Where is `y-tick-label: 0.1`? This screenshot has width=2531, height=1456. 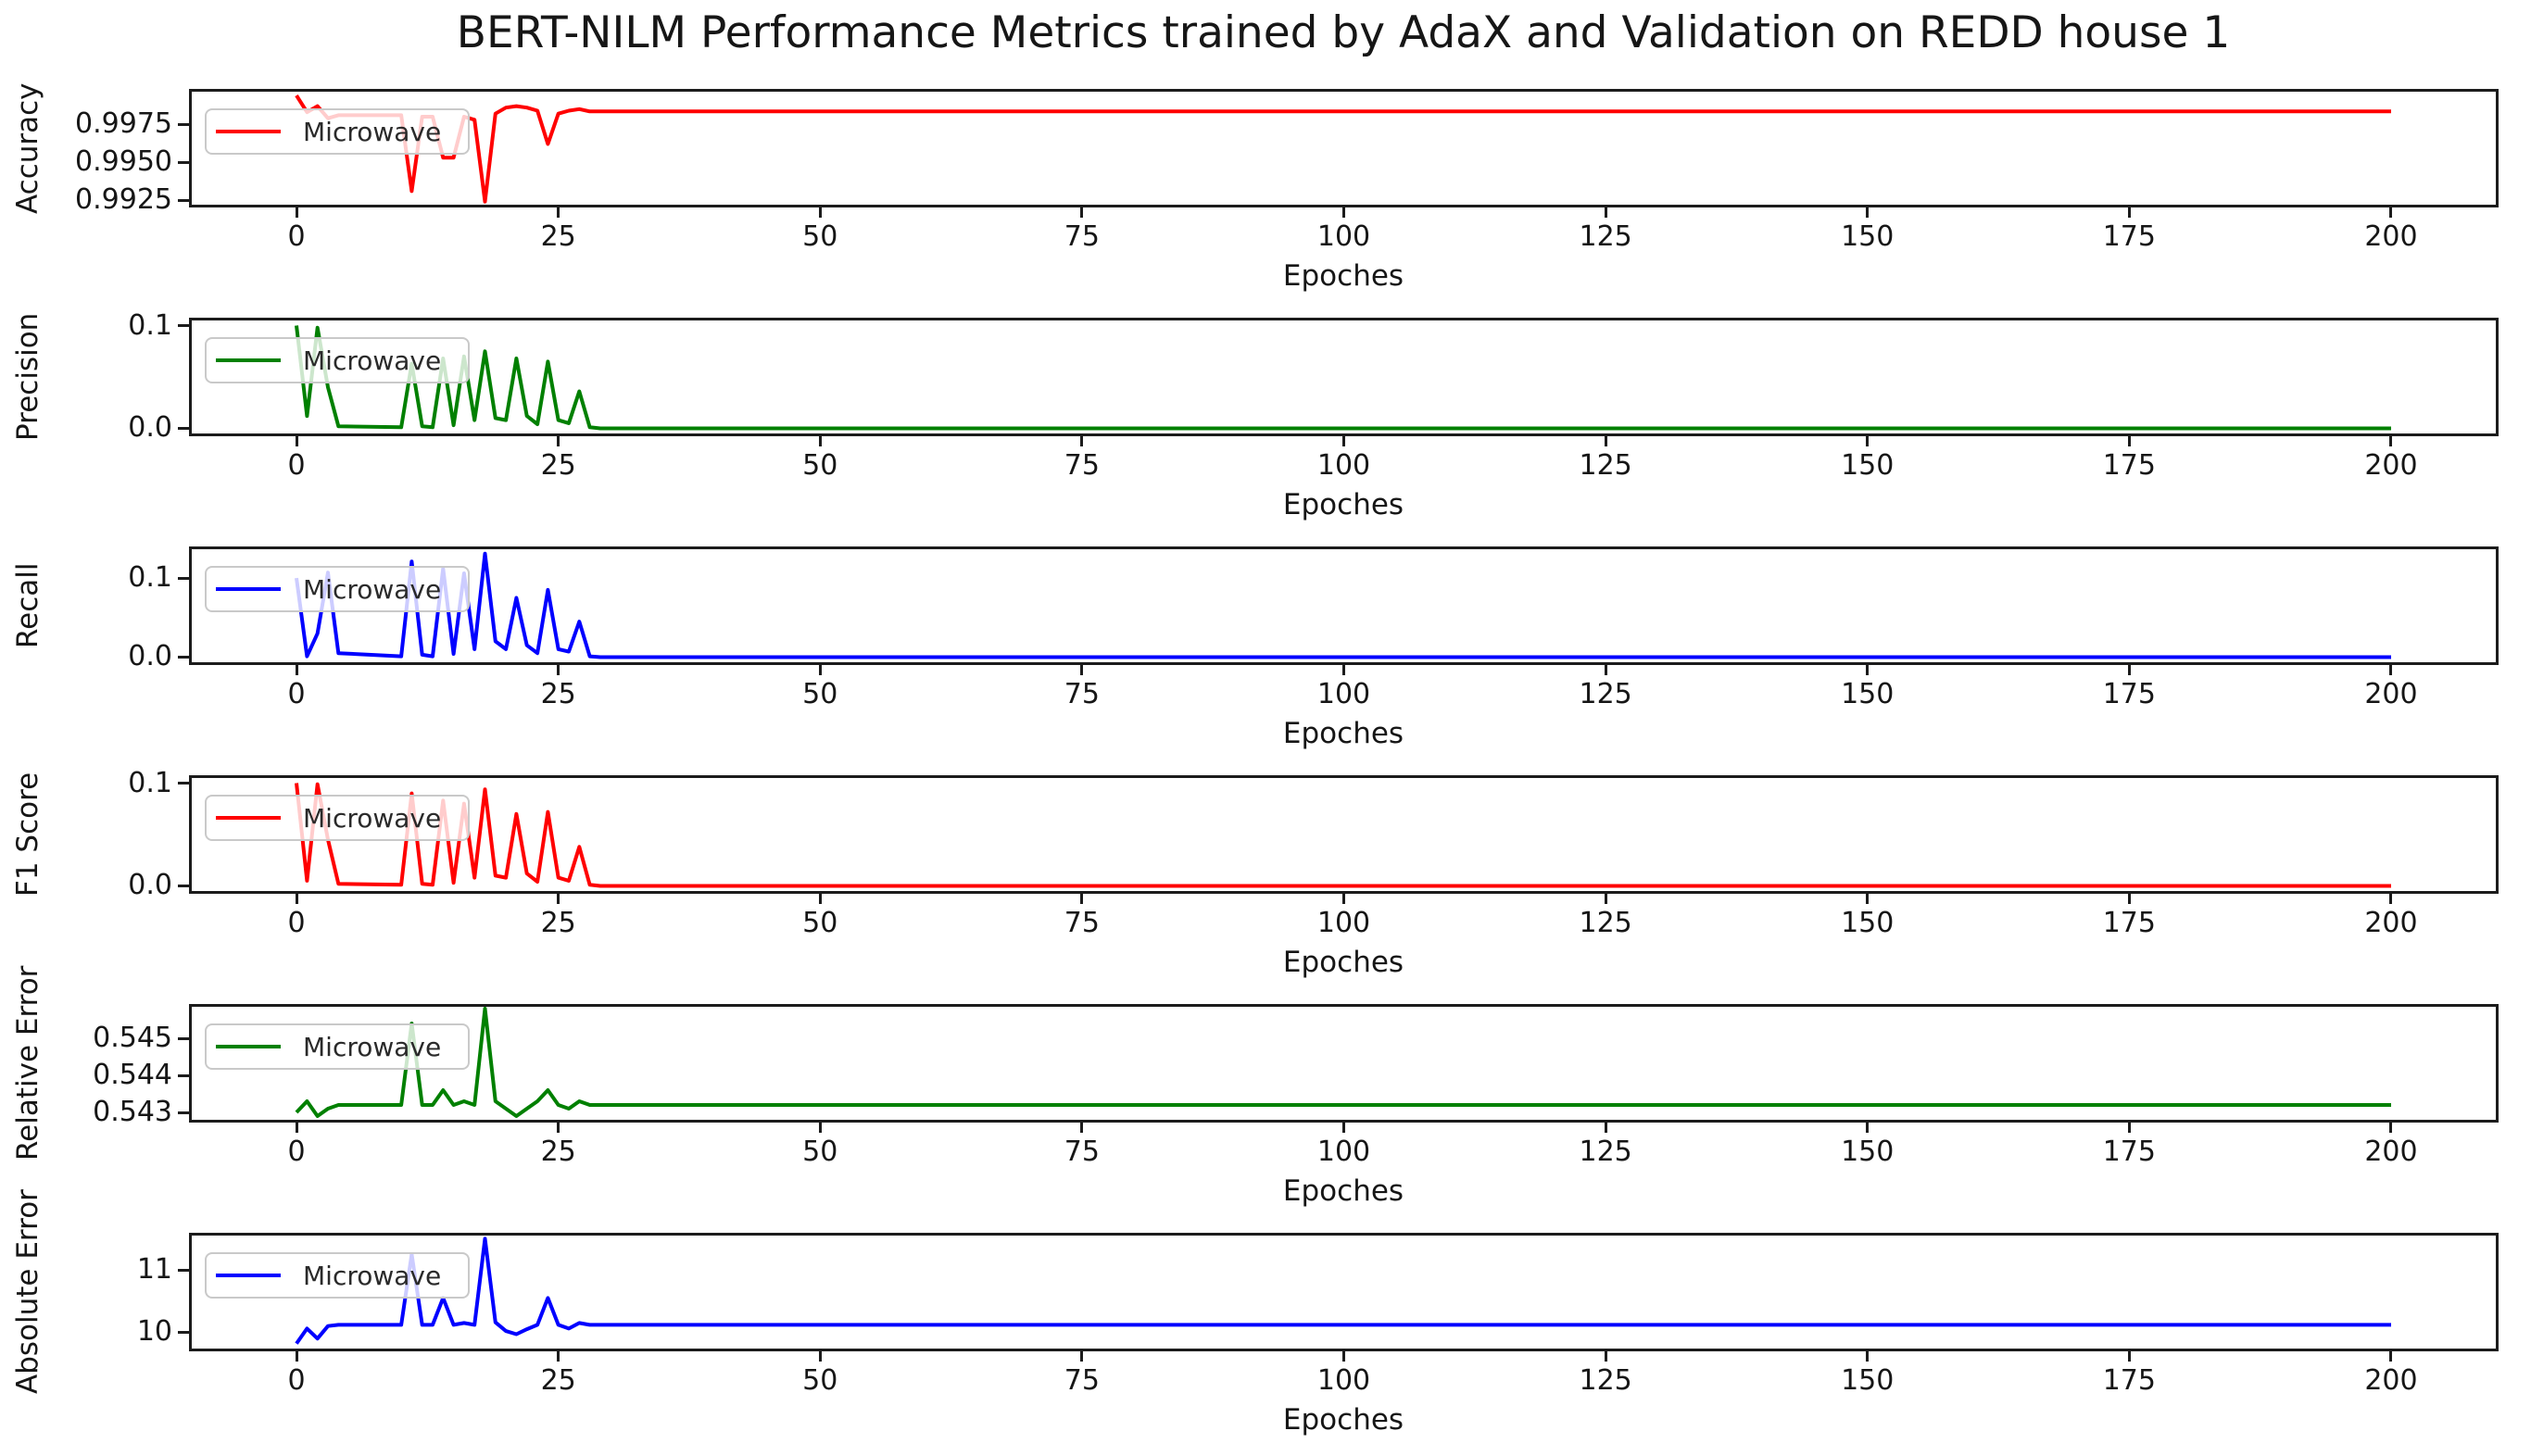 y-tick-label: 0.1 is located at coordinates (150, 325).